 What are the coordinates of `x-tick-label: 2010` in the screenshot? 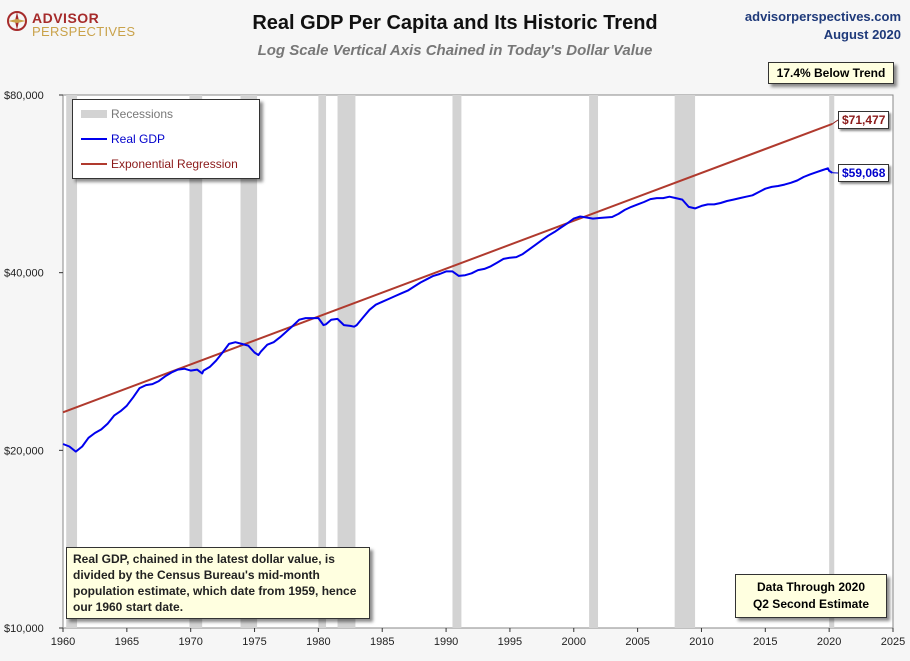 It's located at (701, 642).